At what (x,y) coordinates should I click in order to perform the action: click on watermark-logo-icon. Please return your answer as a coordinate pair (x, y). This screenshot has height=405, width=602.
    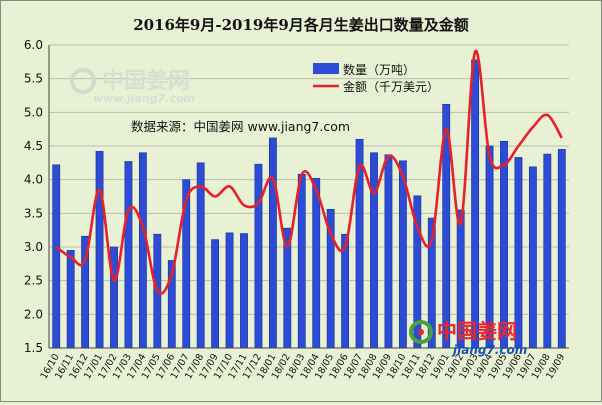
    Looking at the image, I should click on (83, 81).